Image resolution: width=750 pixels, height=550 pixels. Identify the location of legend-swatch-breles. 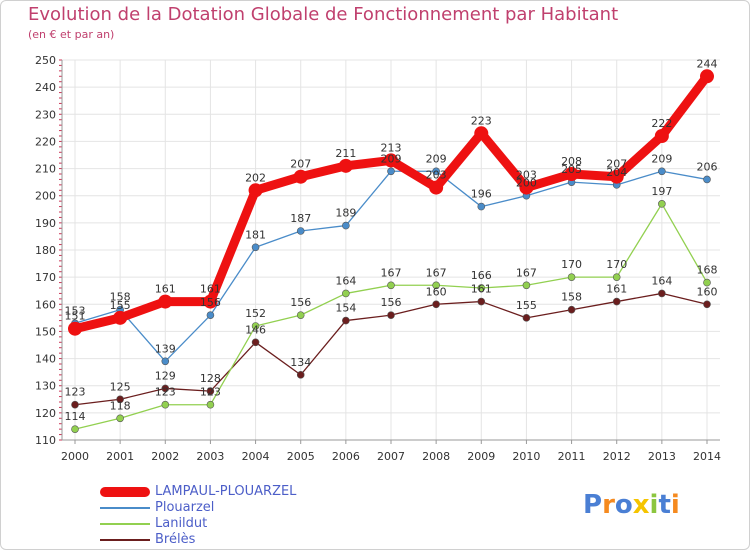
(125, 540).